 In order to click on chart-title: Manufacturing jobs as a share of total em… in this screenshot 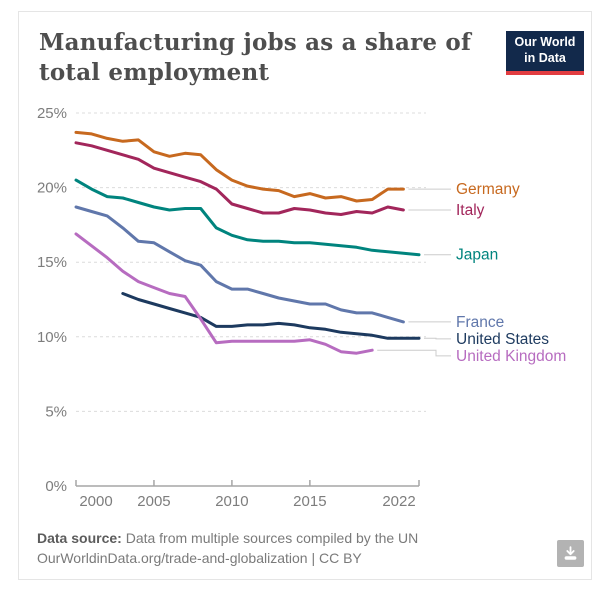, I will do `click(279, 58)`.